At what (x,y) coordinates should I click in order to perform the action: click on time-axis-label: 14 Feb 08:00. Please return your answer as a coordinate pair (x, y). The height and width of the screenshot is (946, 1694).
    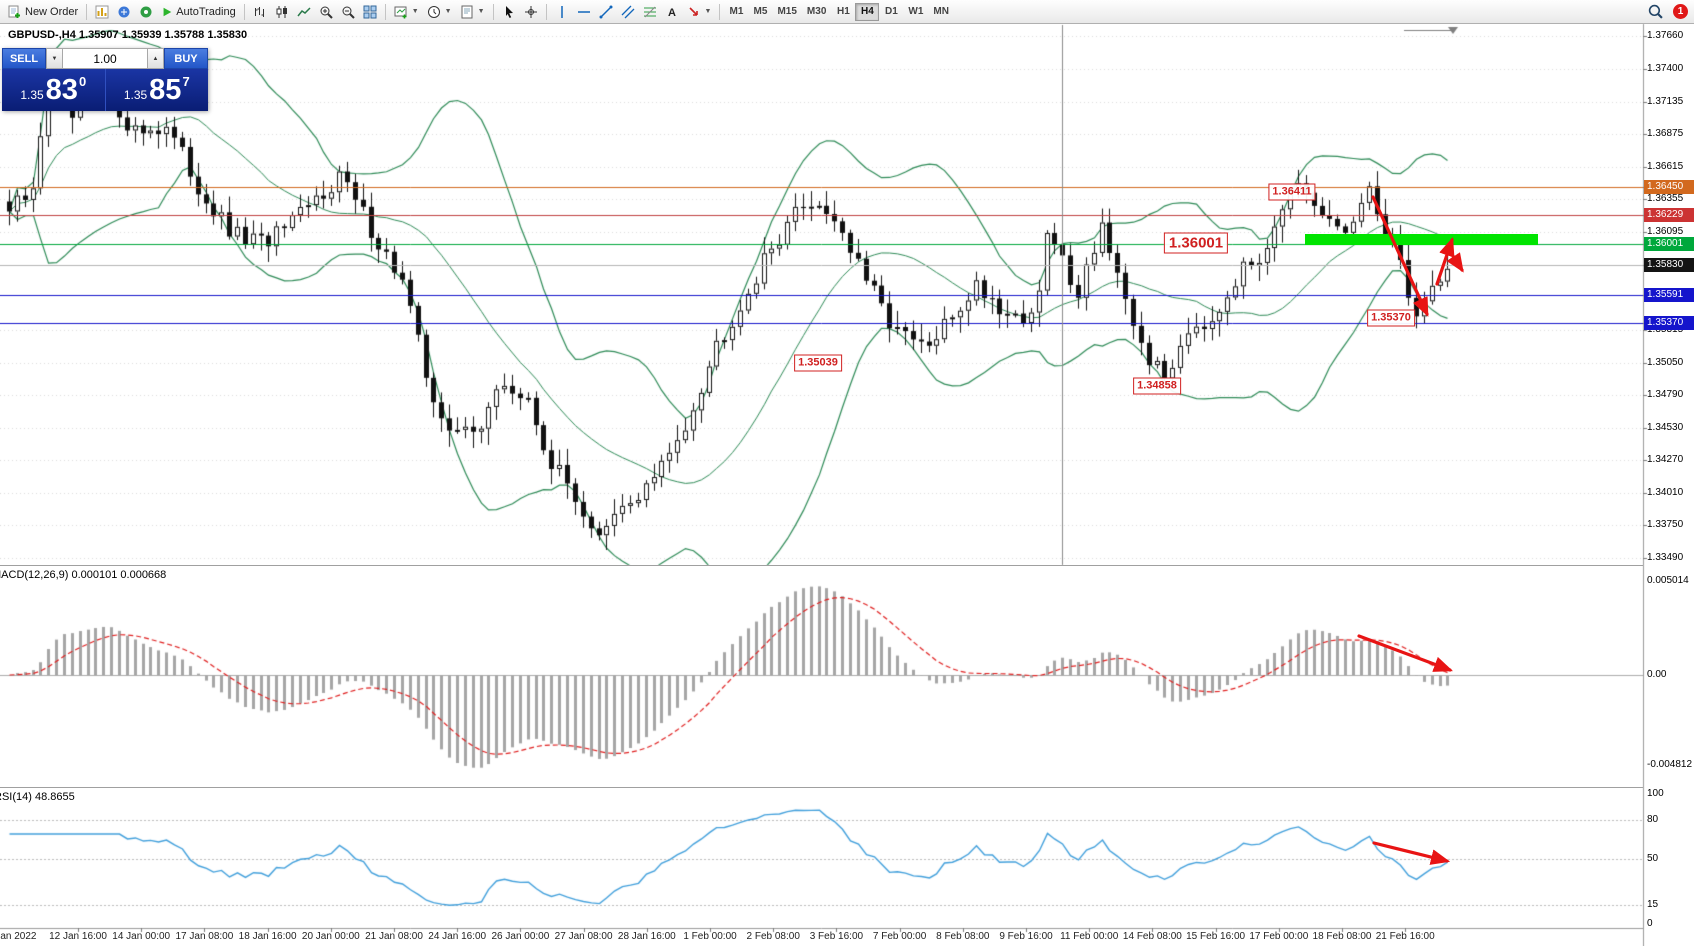
    Looking at the image, I should click on (1152, 936).